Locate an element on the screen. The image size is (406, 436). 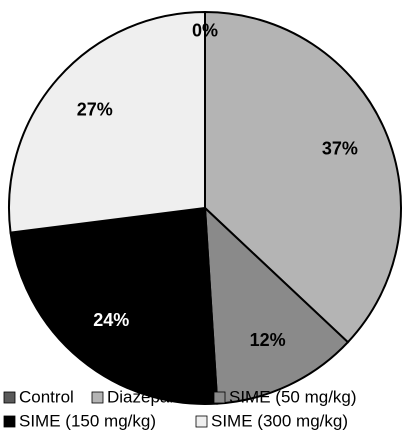
legend-label: Control is located at coordinates (46, 396).